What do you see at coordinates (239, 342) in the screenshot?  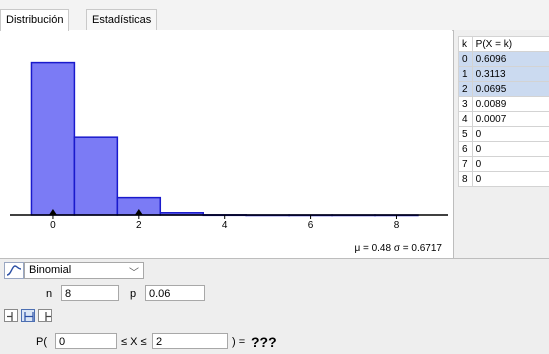 I see `result-label: ) =` at bounding box center [239, 342].